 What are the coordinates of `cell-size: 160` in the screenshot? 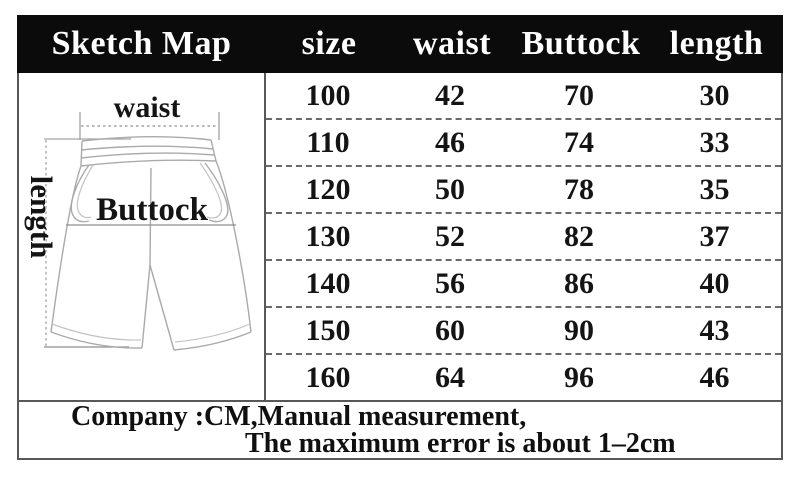 It's located at (328, 377).